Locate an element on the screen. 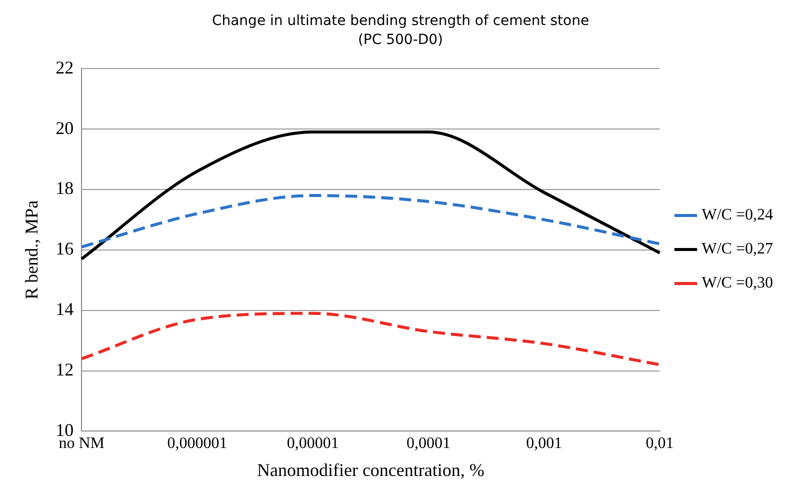 This screenshot has width=801, height=499. y-tick-label: 18 is located at coordinates (65, 188).